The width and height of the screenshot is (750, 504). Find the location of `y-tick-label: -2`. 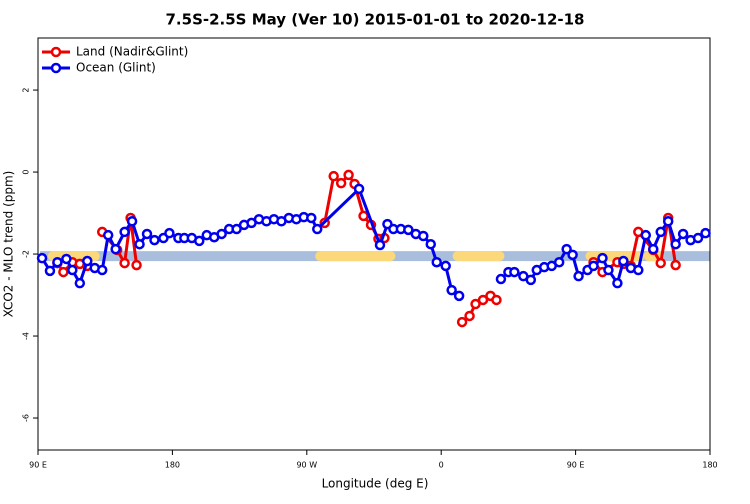

y-tick-label: -2 is located at coordinates (26, 254).